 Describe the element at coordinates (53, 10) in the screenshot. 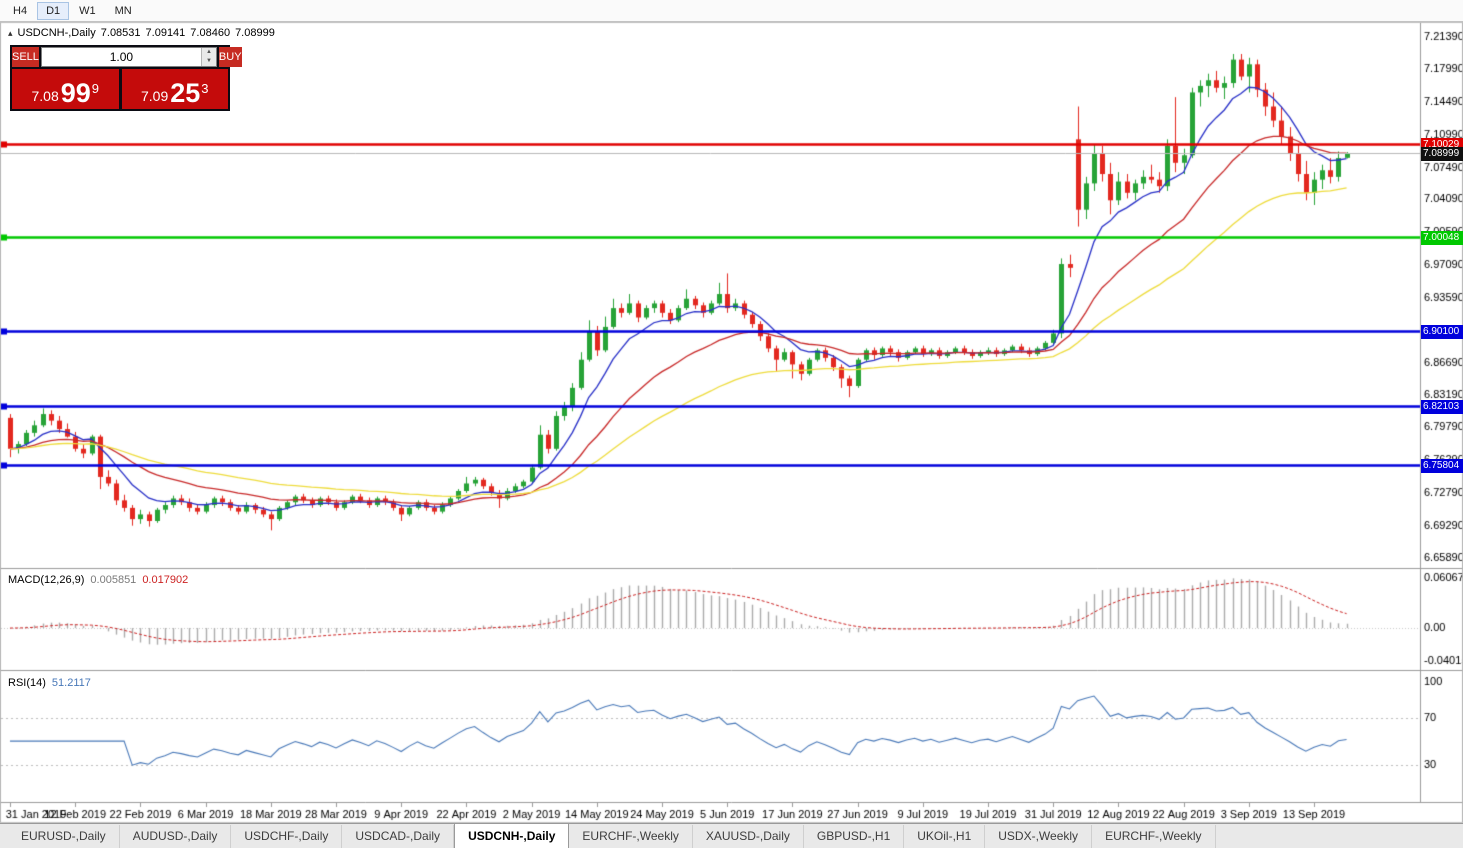

I see `timeframe-button-d1: D1` at that location.